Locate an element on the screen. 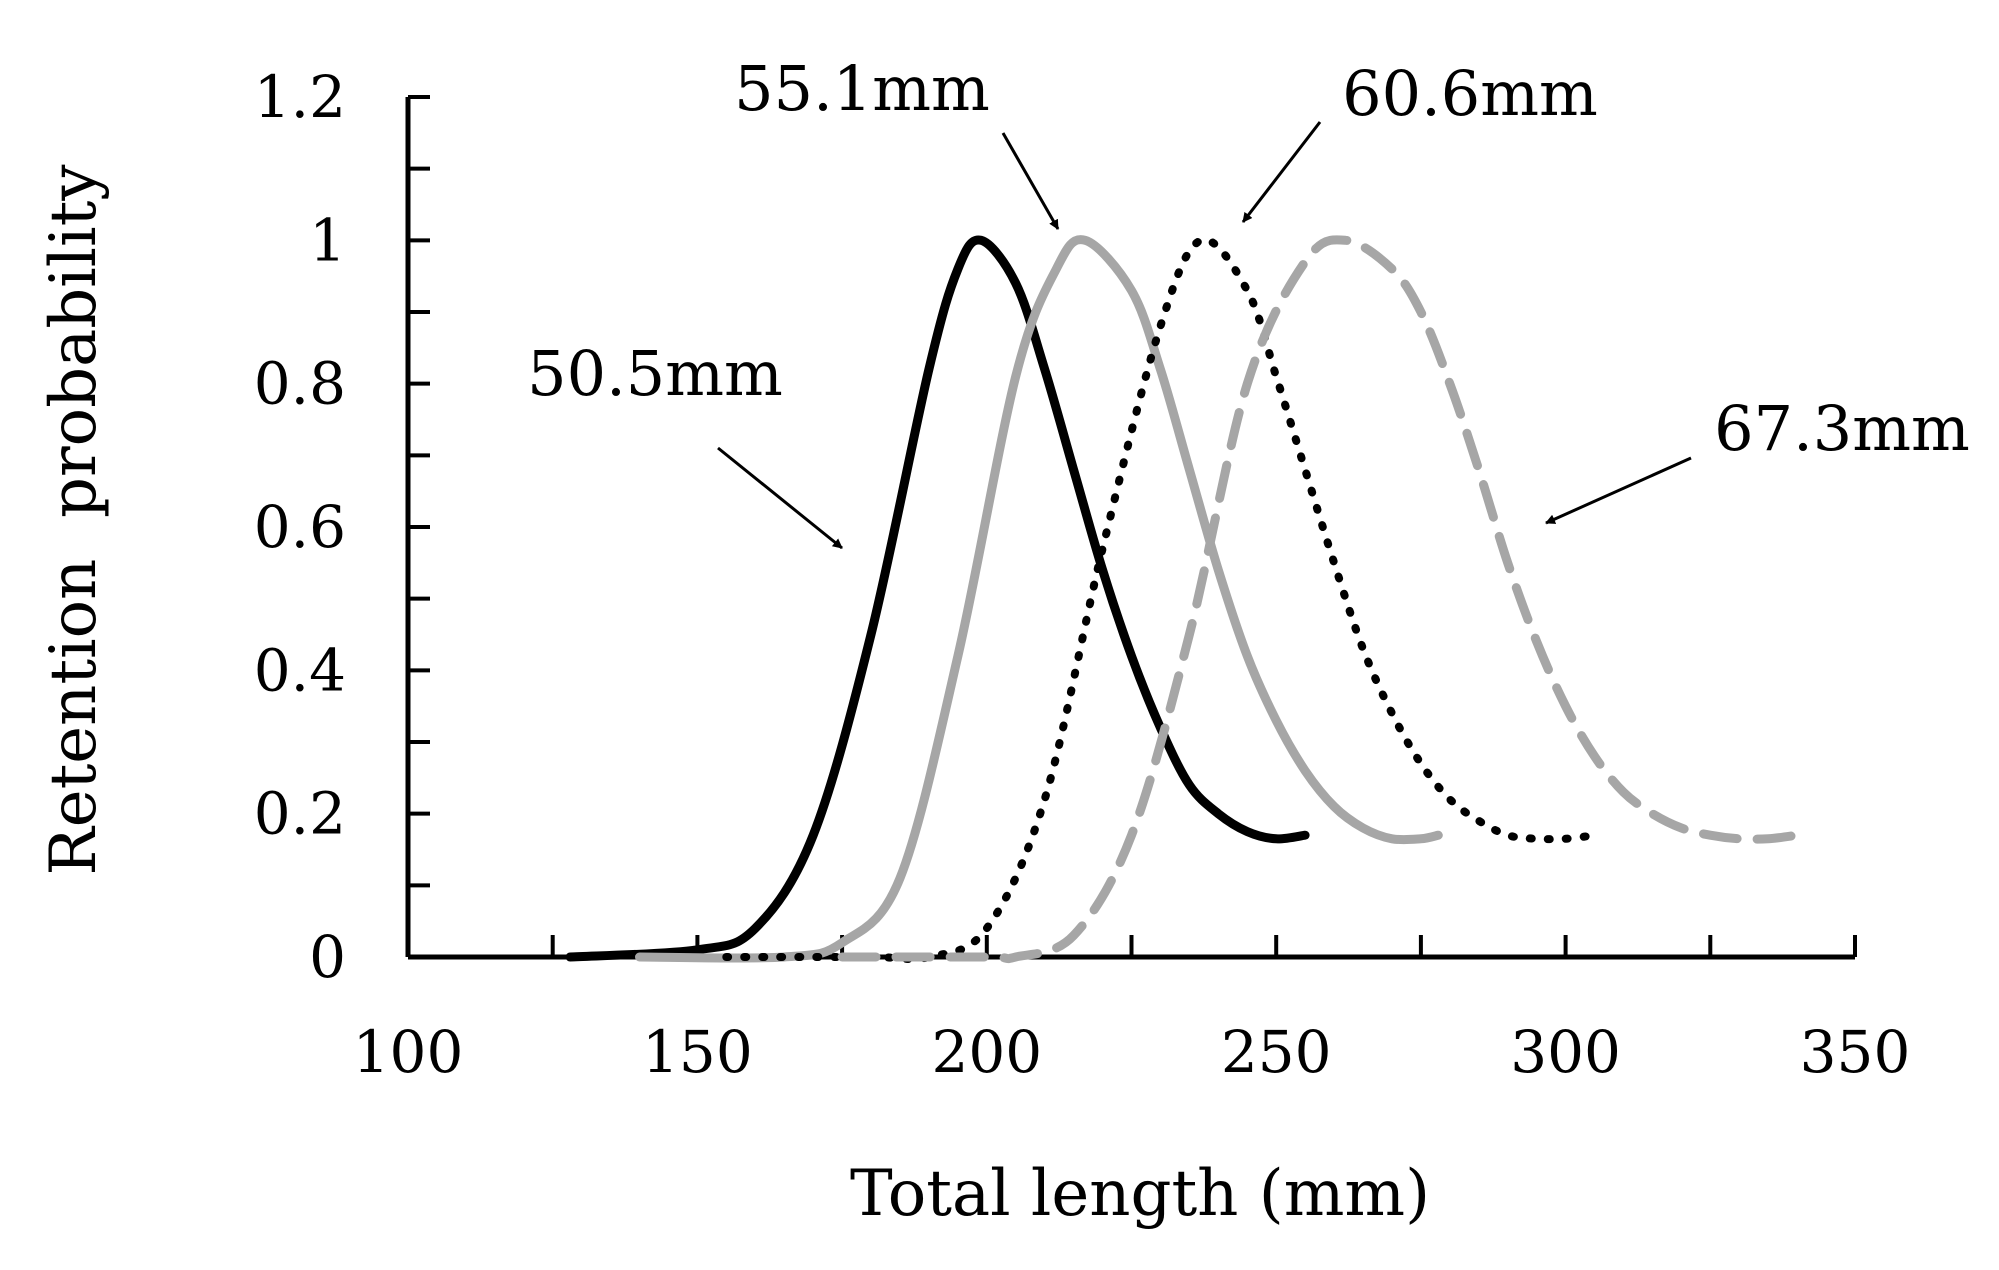 This screenshot has height=1270, width=1999. y-axis-title: Retention probability is located at coordinates (74, 520).